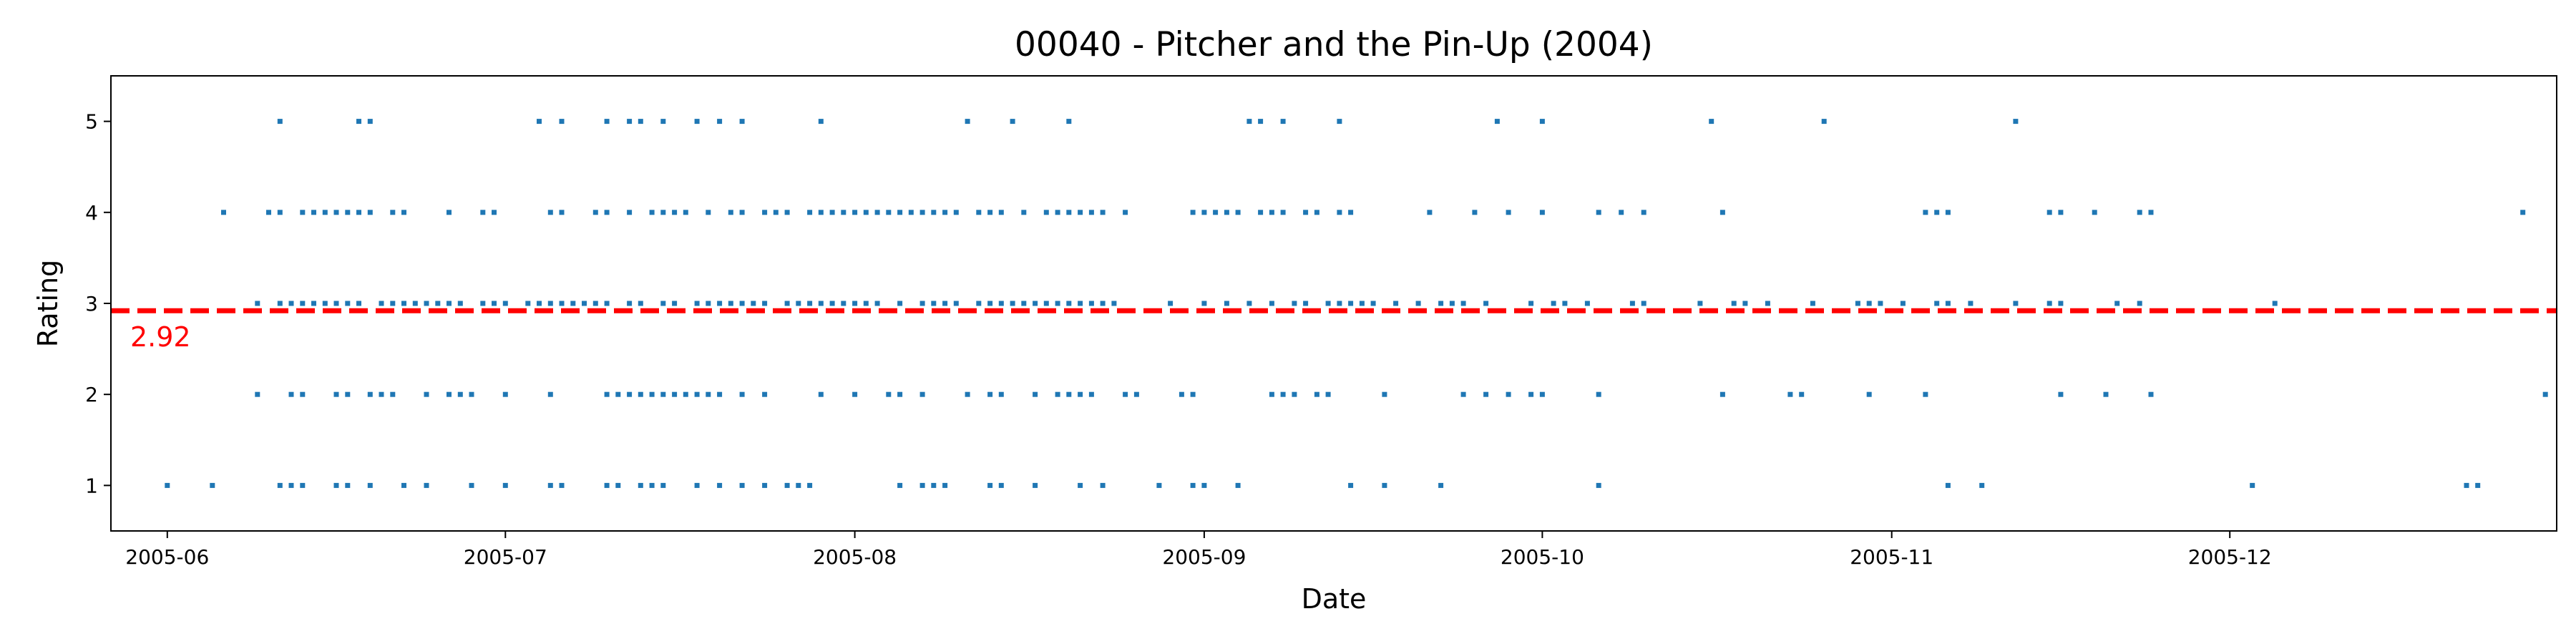  Describe the element at coordinates (91, 122) in the screenshot. I see `y-tick-label: 5` at that location.